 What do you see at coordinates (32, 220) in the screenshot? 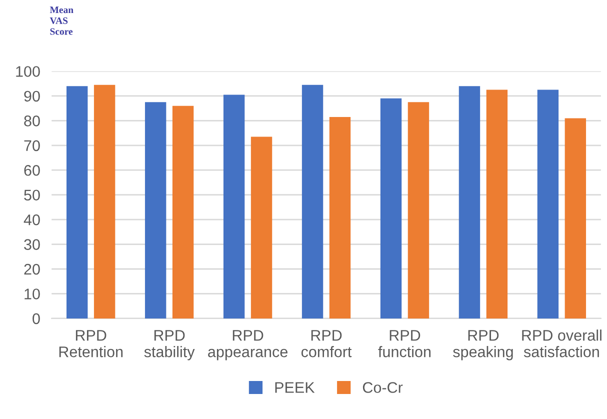
I see `y-tick-label: 40` at bounding box center [32, 220].